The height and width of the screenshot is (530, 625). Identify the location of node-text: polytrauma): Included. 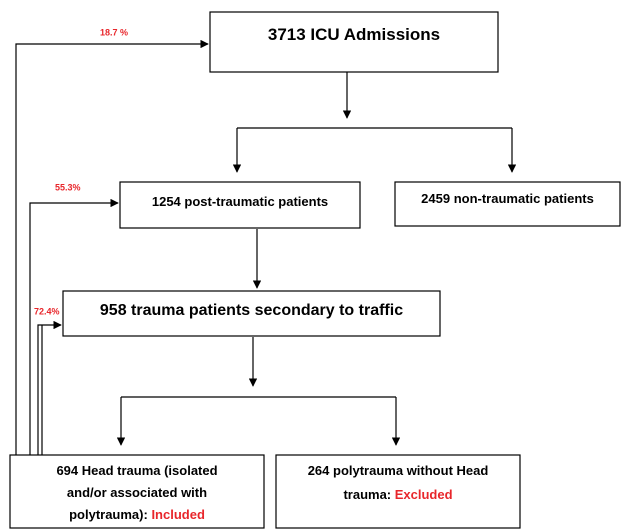
(137, 514).